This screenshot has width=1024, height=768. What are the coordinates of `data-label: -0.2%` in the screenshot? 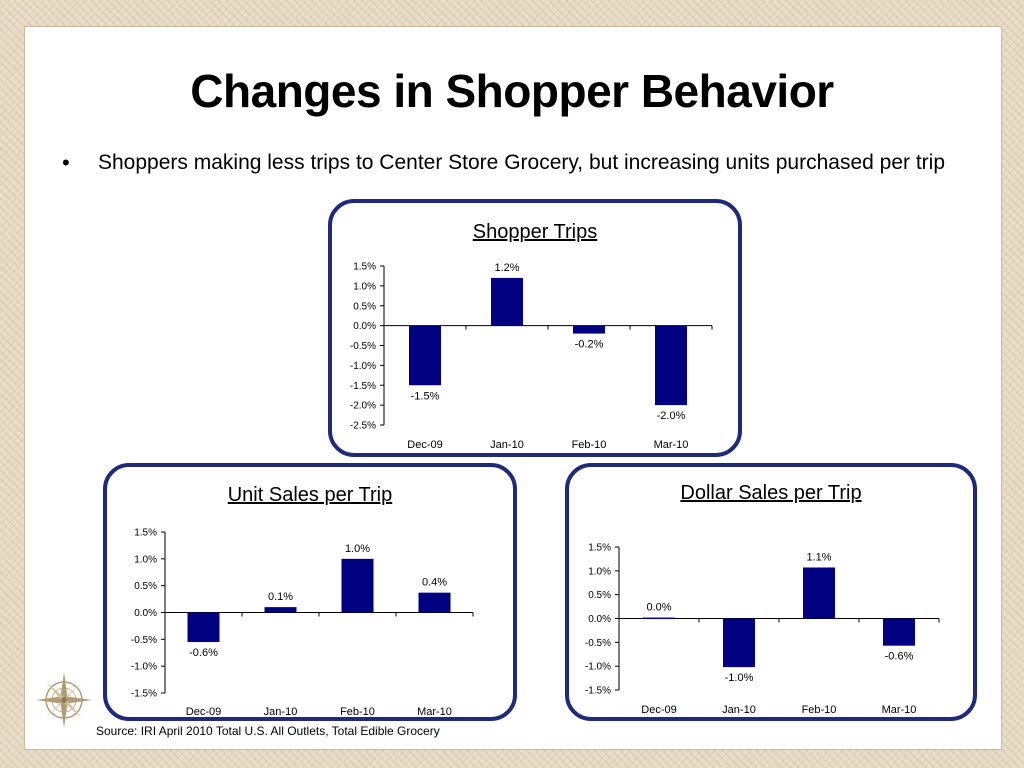 It's located at (589, 345).